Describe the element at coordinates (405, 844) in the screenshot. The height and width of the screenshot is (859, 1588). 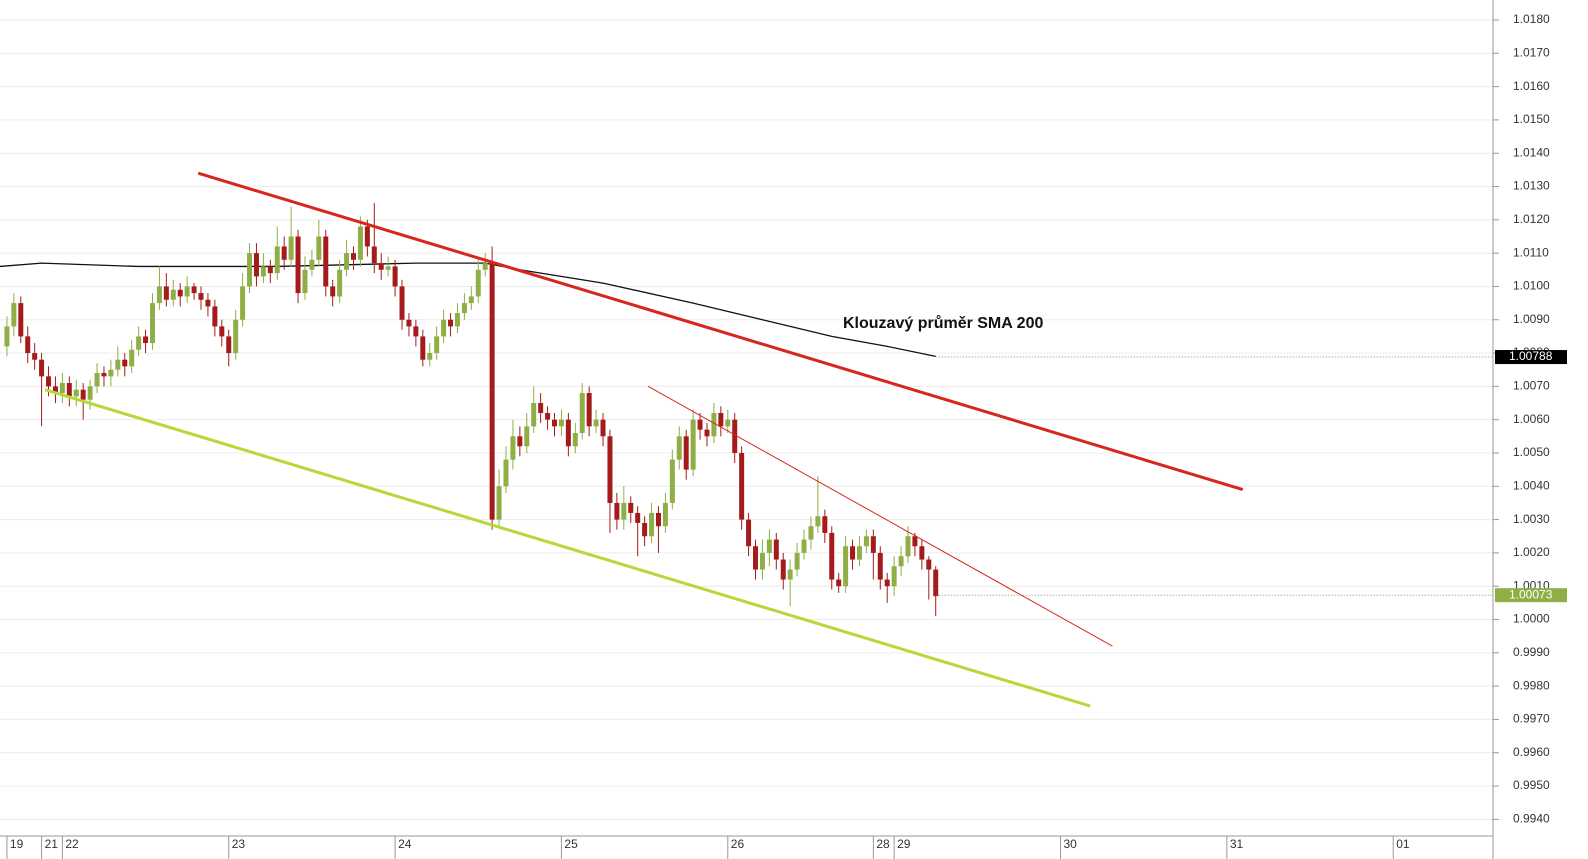
I see `x-tick-label: 24` at that location.